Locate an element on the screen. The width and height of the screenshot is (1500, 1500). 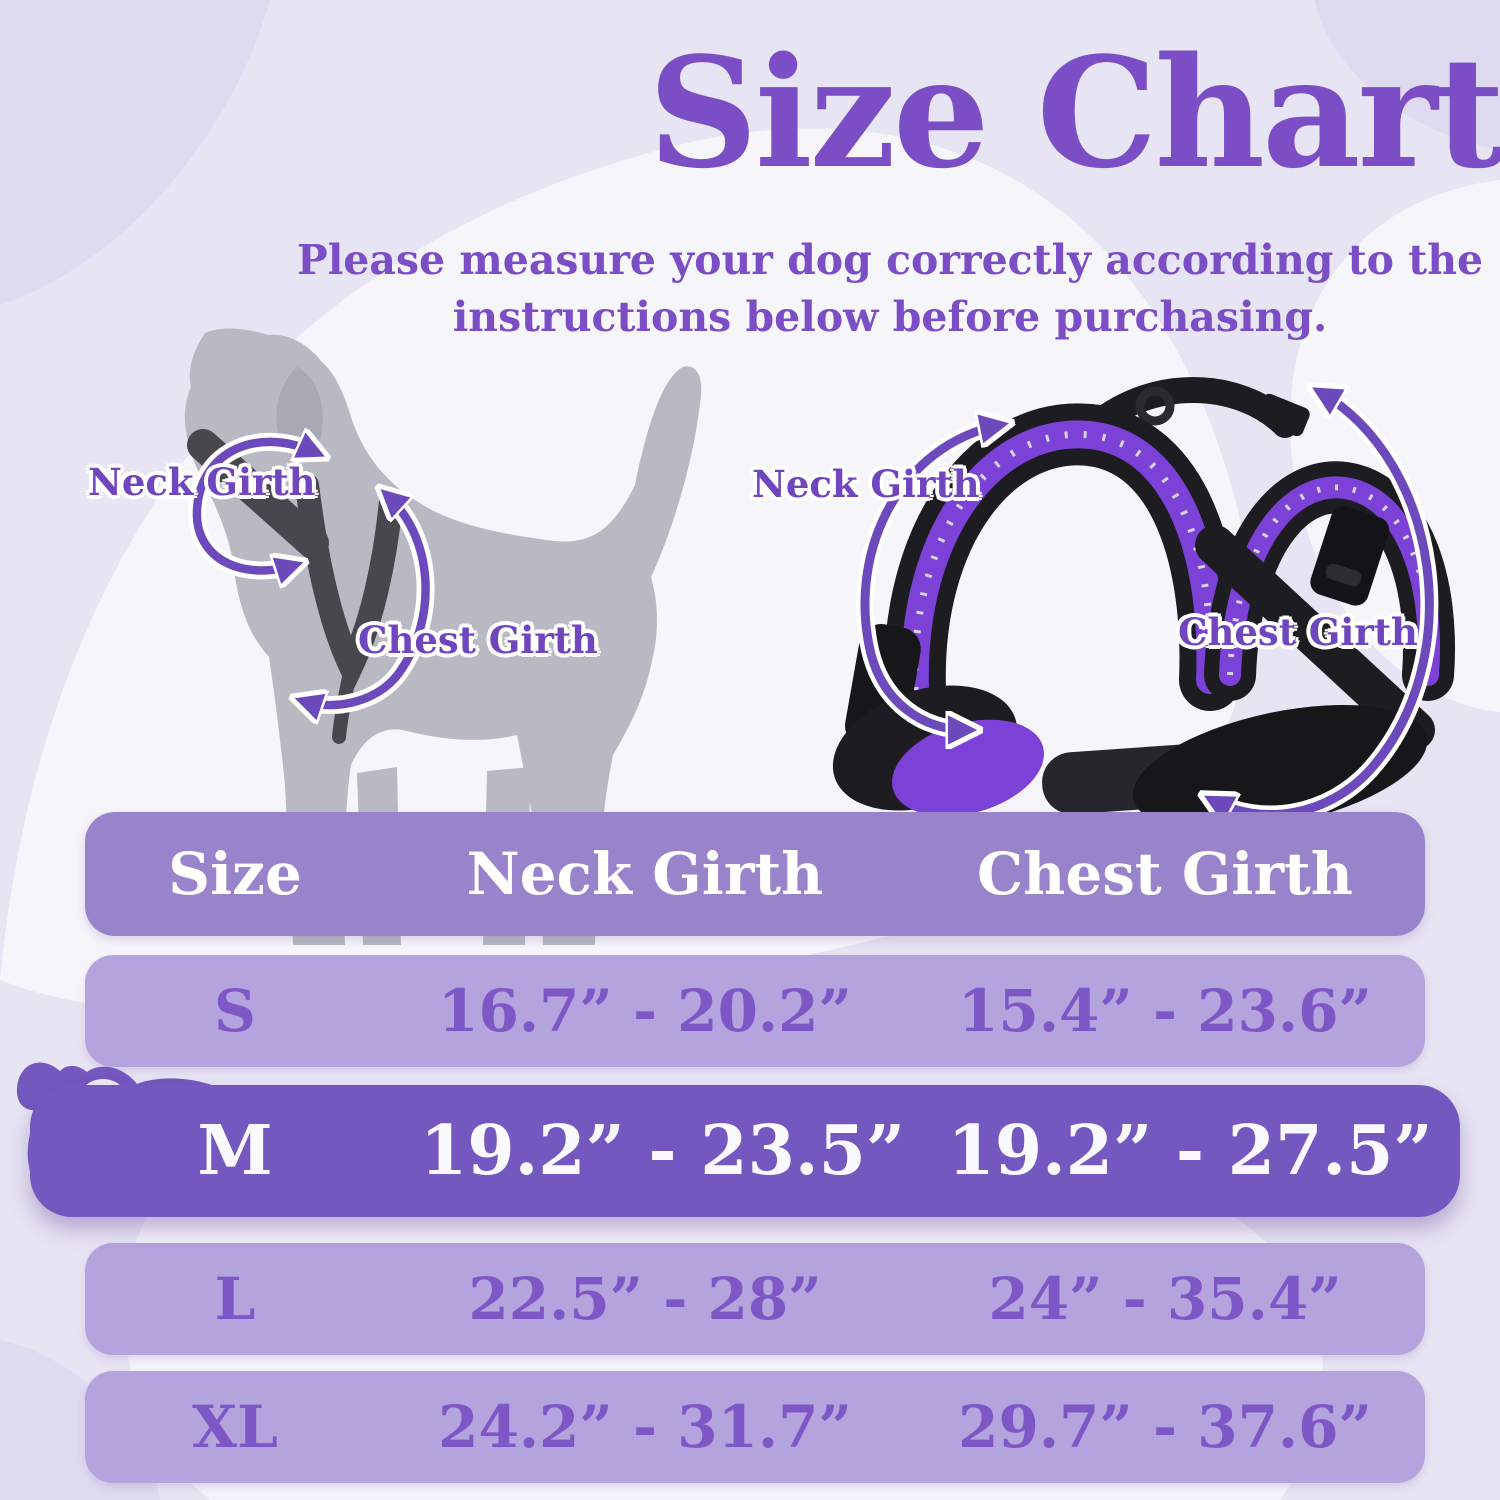
harness-buckle is located at coordinates (1350, 556).